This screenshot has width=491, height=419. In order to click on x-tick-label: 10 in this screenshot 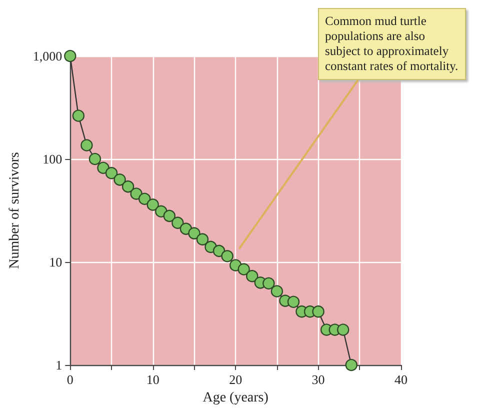, I will do `click(153, 379)`.